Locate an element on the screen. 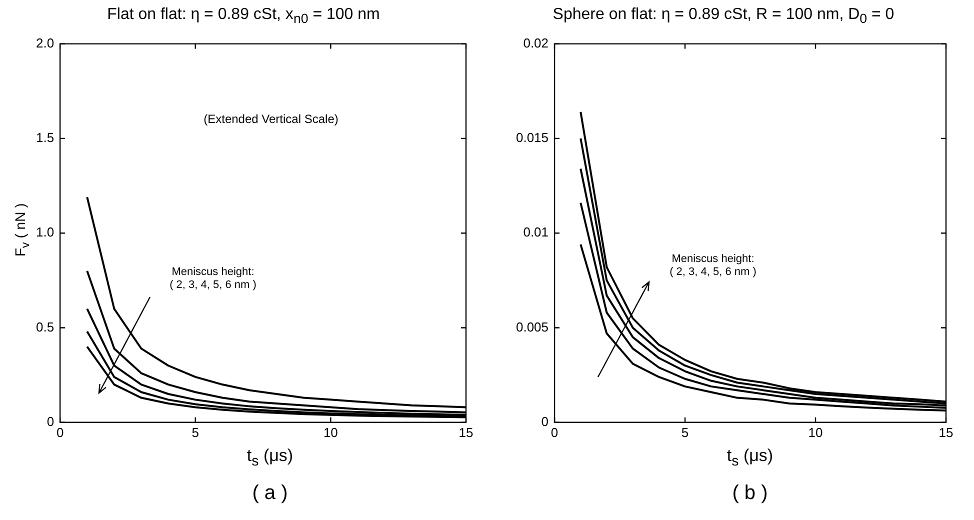  y-tick-label: 0.5 is located at coordinates (45, 326).